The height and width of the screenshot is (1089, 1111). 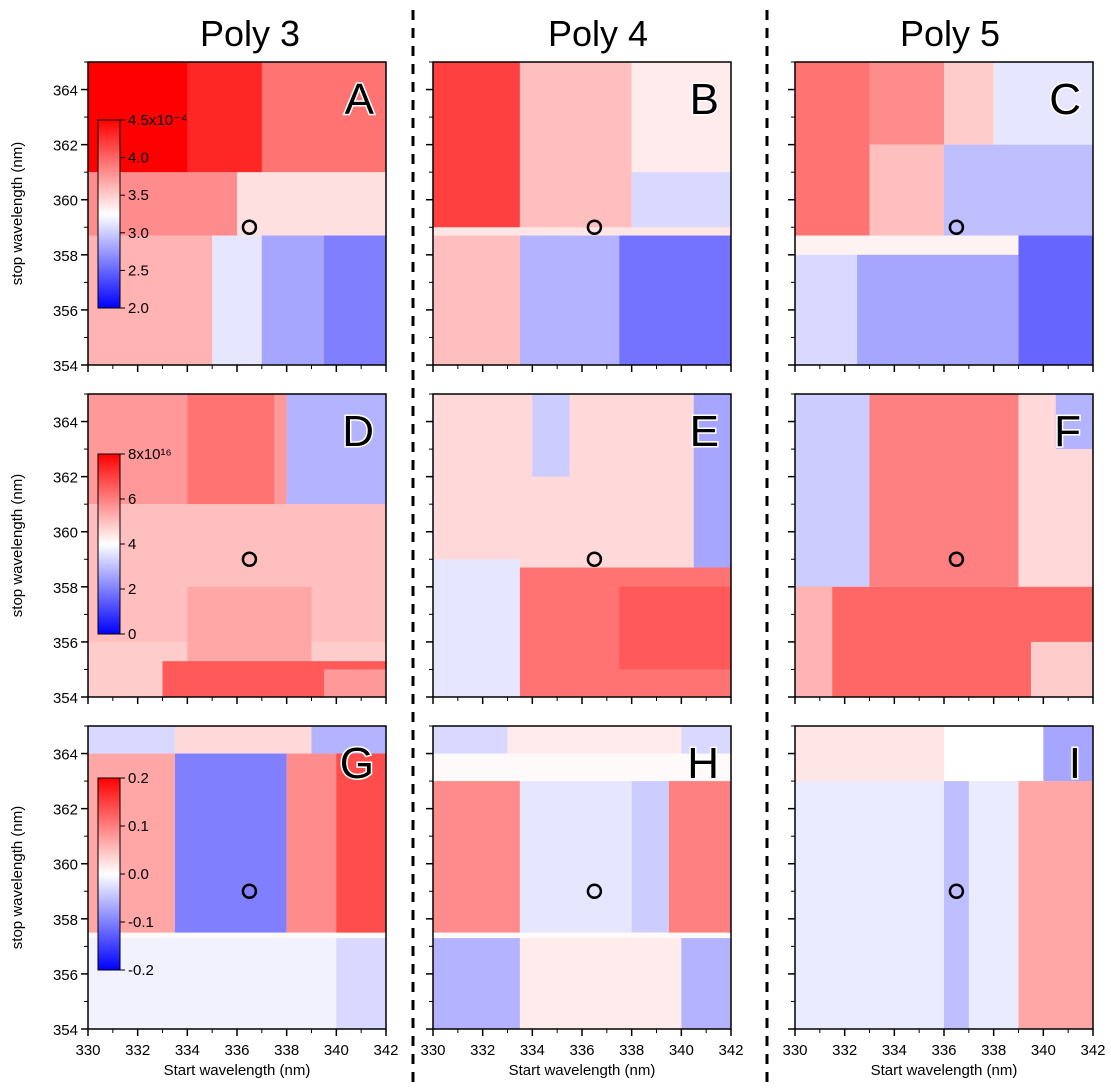 What do you see at coordinates (704, 99) in the screenshot?
I see `panel-label: B` at bounding box center [704, 99].